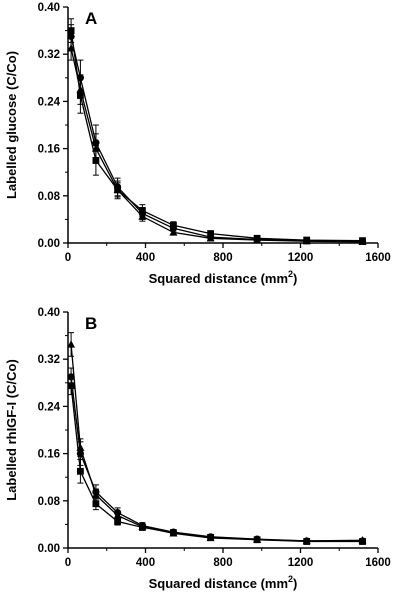  Describe the element at coordinates (11, 125) in the screenshot. I see `y-axis-title: Labelled glucose (C/Co)` at that location.